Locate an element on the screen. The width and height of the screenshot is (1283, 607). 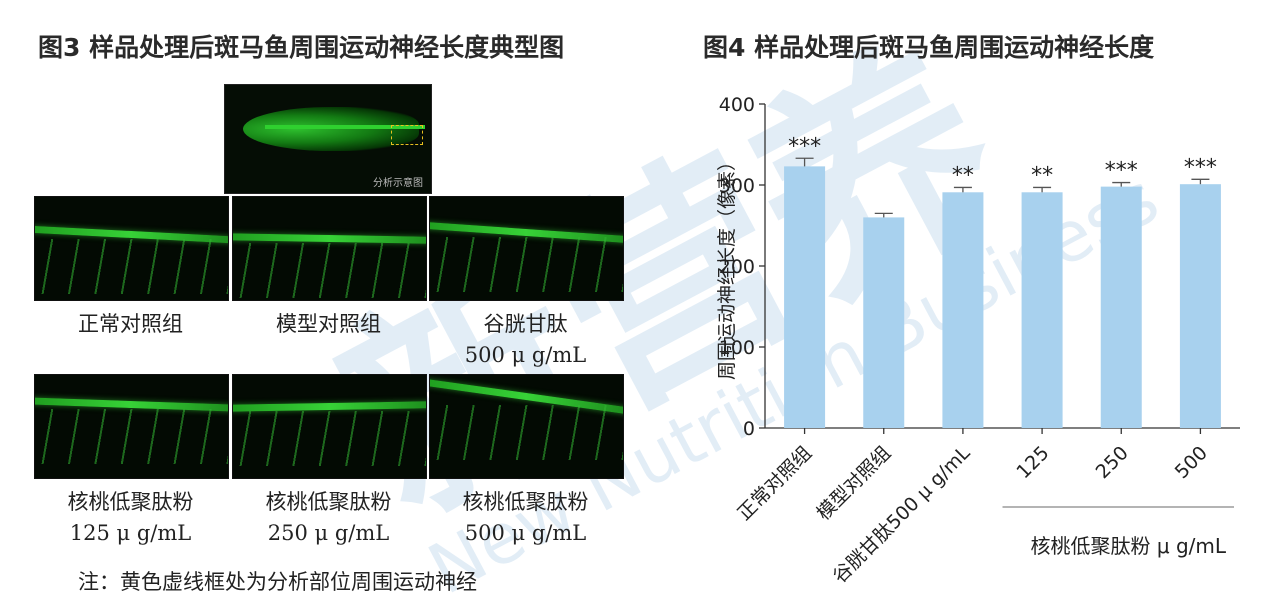
x-tick-label: 模型对照组 is located at coordinates (854, 483).